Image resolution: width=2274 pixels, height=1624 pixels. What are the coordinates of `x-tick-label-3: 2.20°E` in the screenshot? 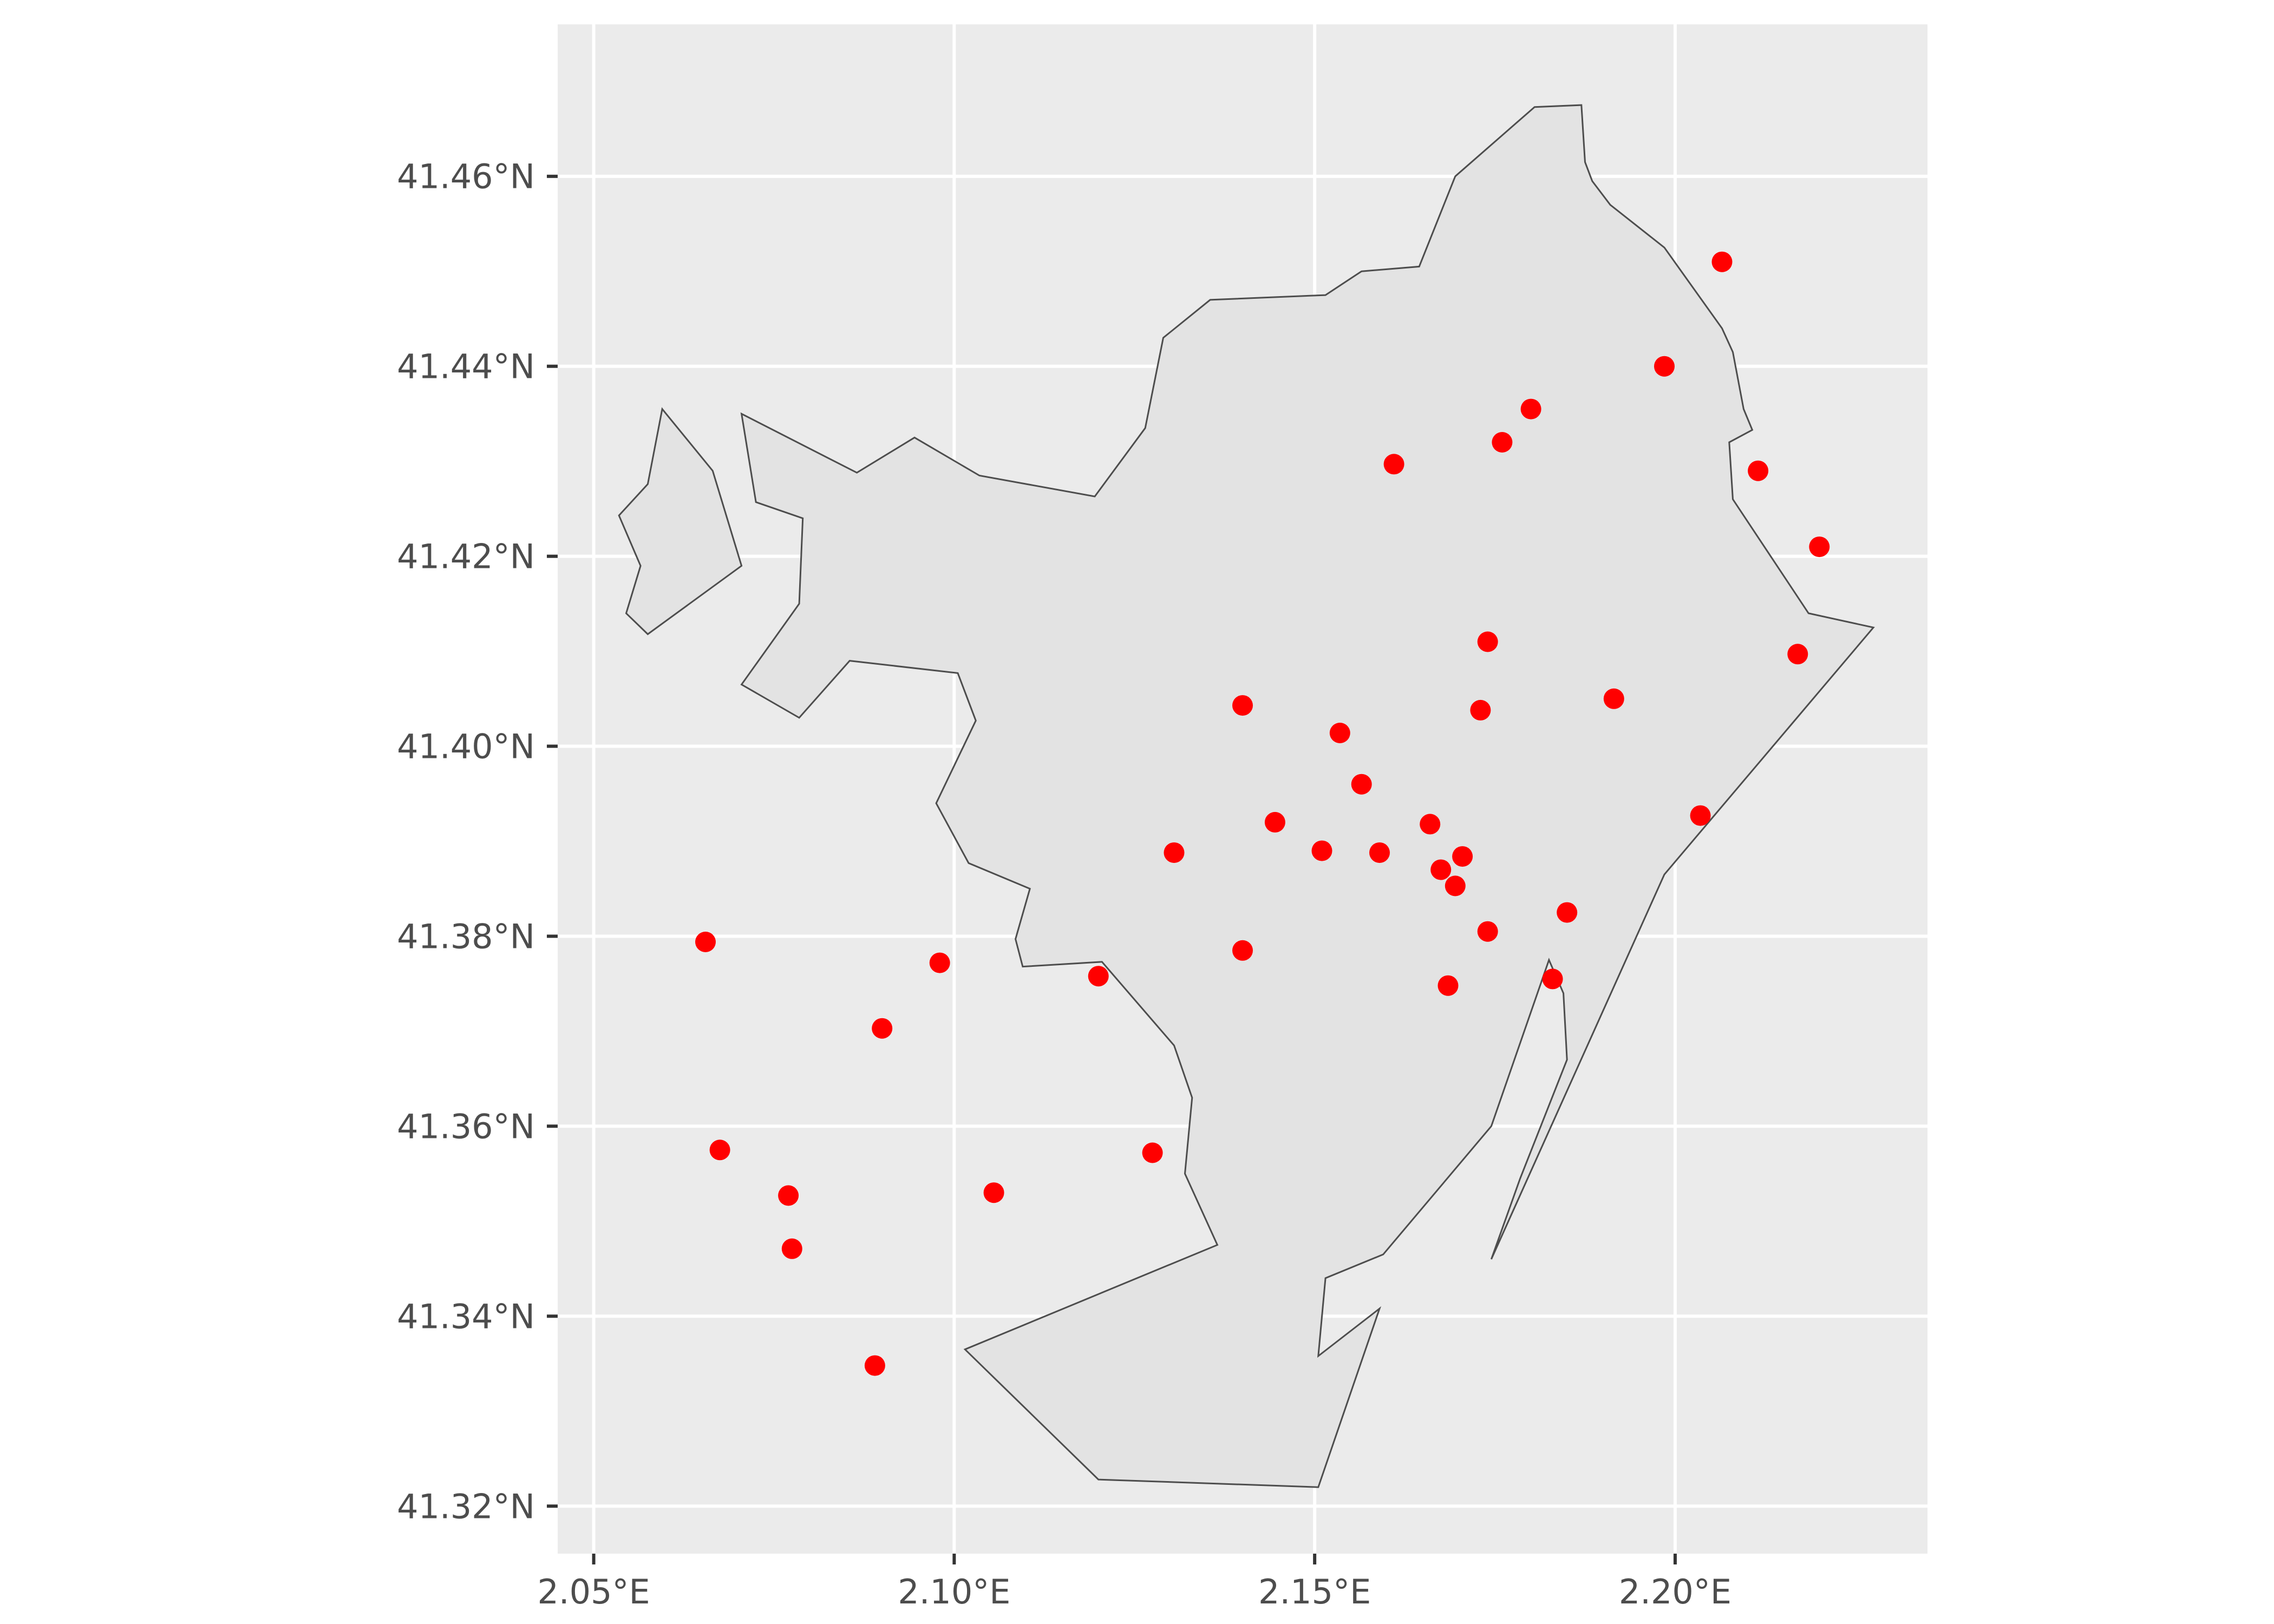 It's located at (1675, 1592).